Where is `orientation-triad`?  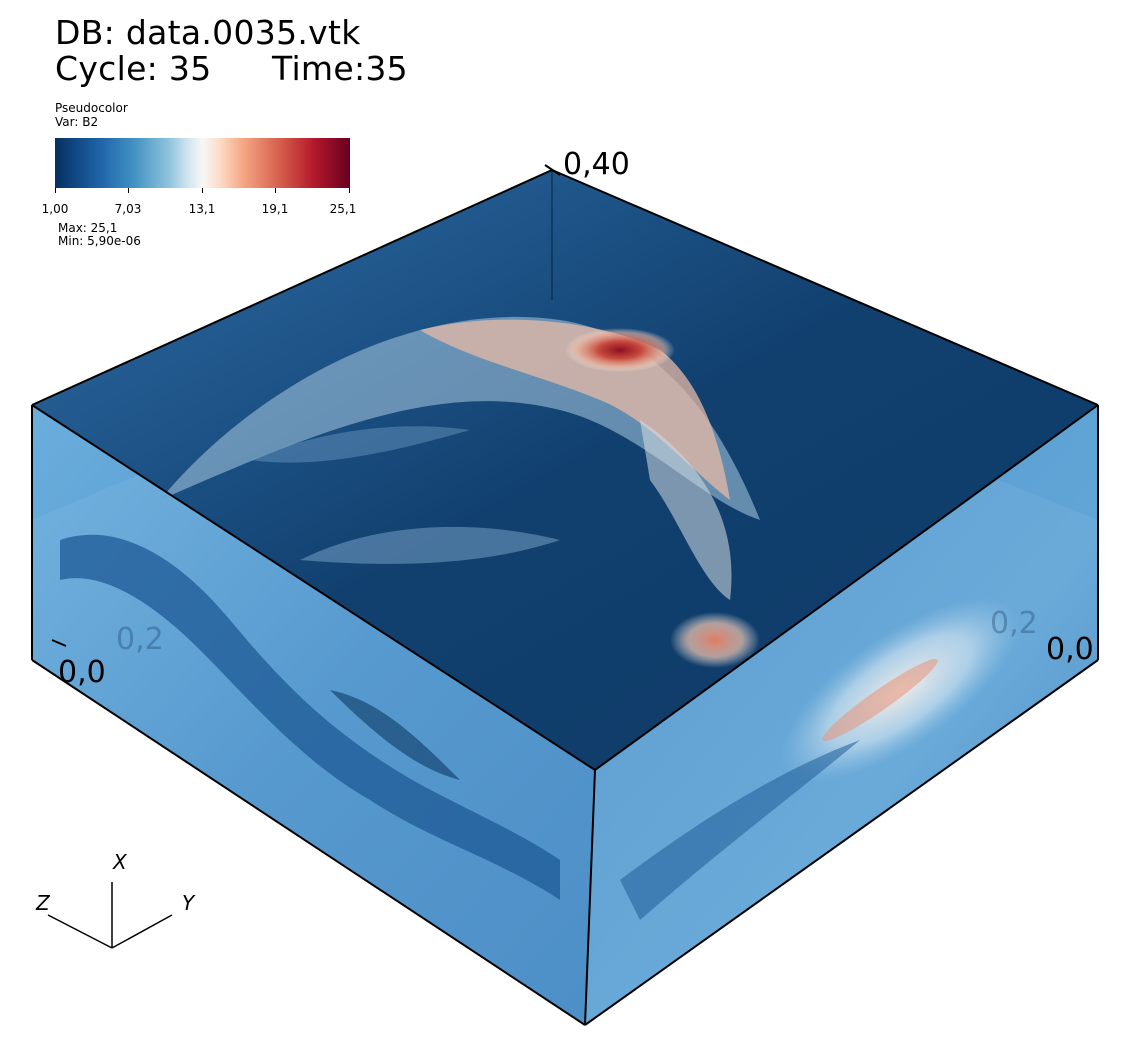 orientation-triad is located at coordinates (110, 915).